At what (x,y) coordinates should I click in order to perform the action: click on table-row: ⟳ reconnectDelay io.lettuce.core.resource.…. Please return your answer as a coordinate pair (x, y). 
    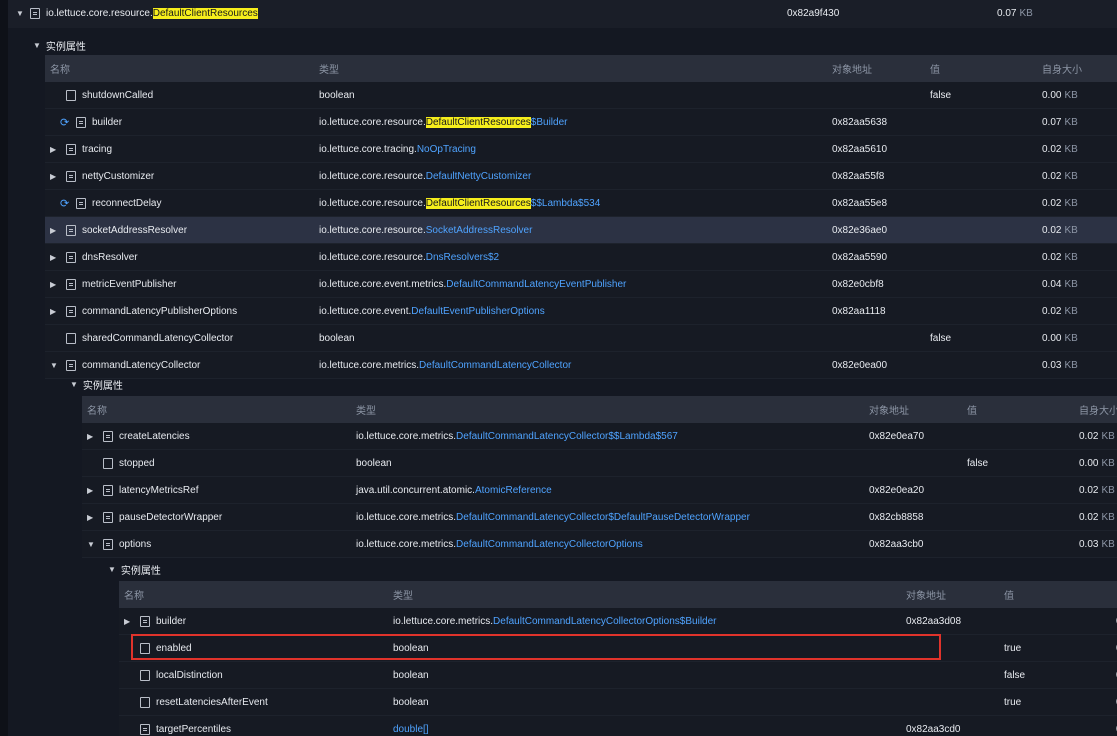
    Looking at the image, I should click on (581, 203).